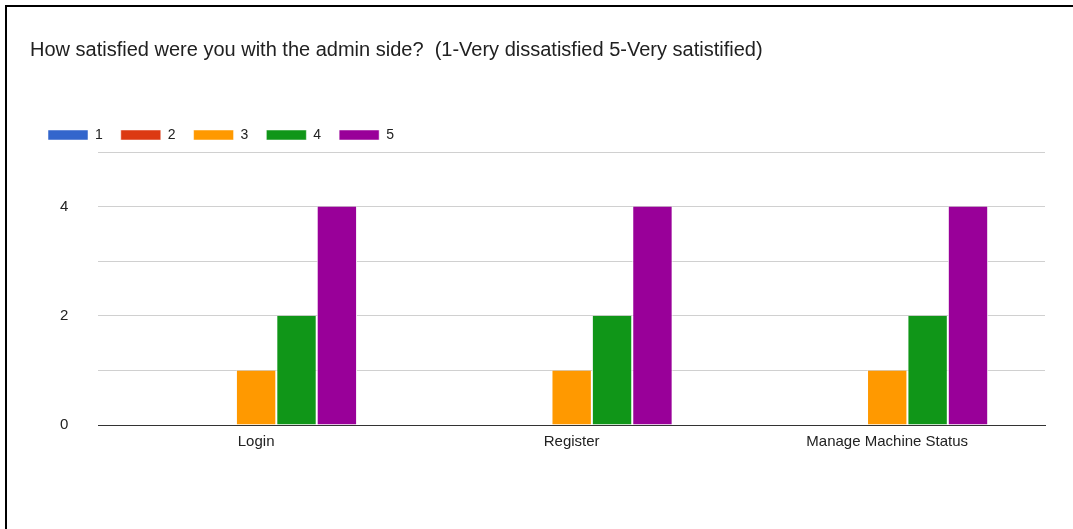 This screenshot has width=1073, height=529. Describe the element at coordinates (571, 441) in the screenshot. I see `x-tick-label: Register` at that location.